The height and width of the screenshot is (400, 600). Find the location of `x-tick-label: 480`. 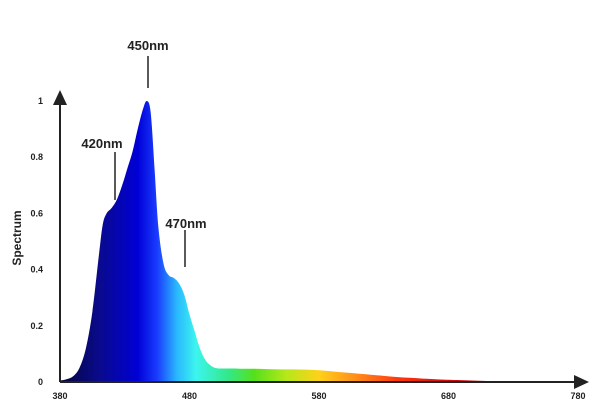

x-tick-label: 480 is located at coordinates (189, 395).